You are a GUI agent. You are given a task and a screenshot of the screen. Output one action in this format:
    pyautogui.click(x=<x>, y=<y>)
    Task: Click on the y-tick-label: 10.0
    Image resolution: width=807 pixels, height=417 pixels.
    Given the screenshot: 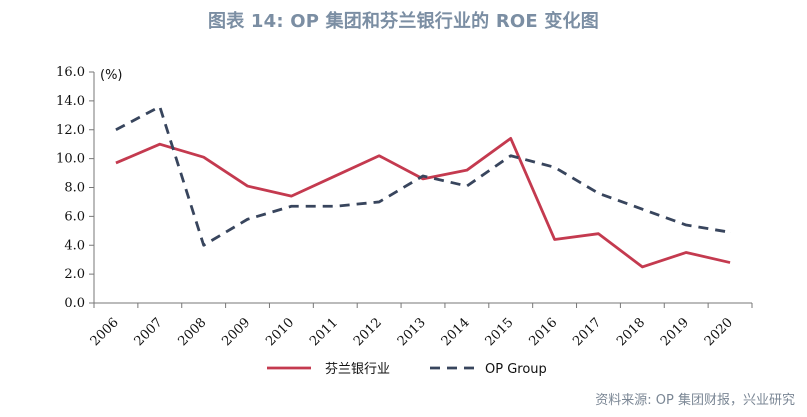 What is the action you would take?
    pyautogui.click(x=70, y=159)
    